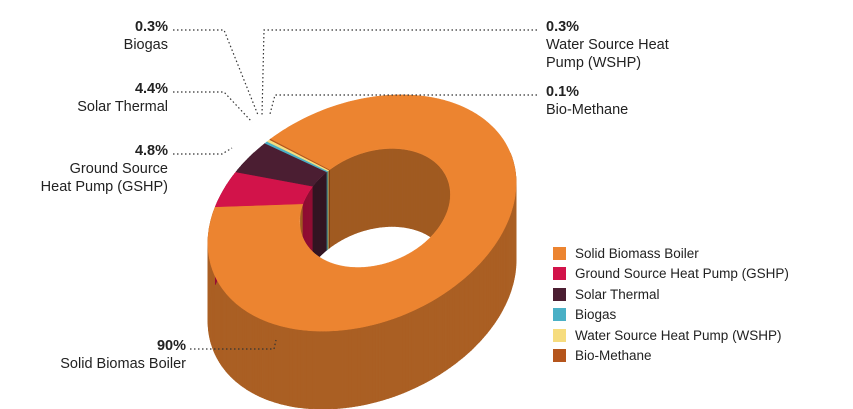  Describe the element at coordinates (671, 356) in the screenshot. I see `legend-item: Bio-Methane` at that location.